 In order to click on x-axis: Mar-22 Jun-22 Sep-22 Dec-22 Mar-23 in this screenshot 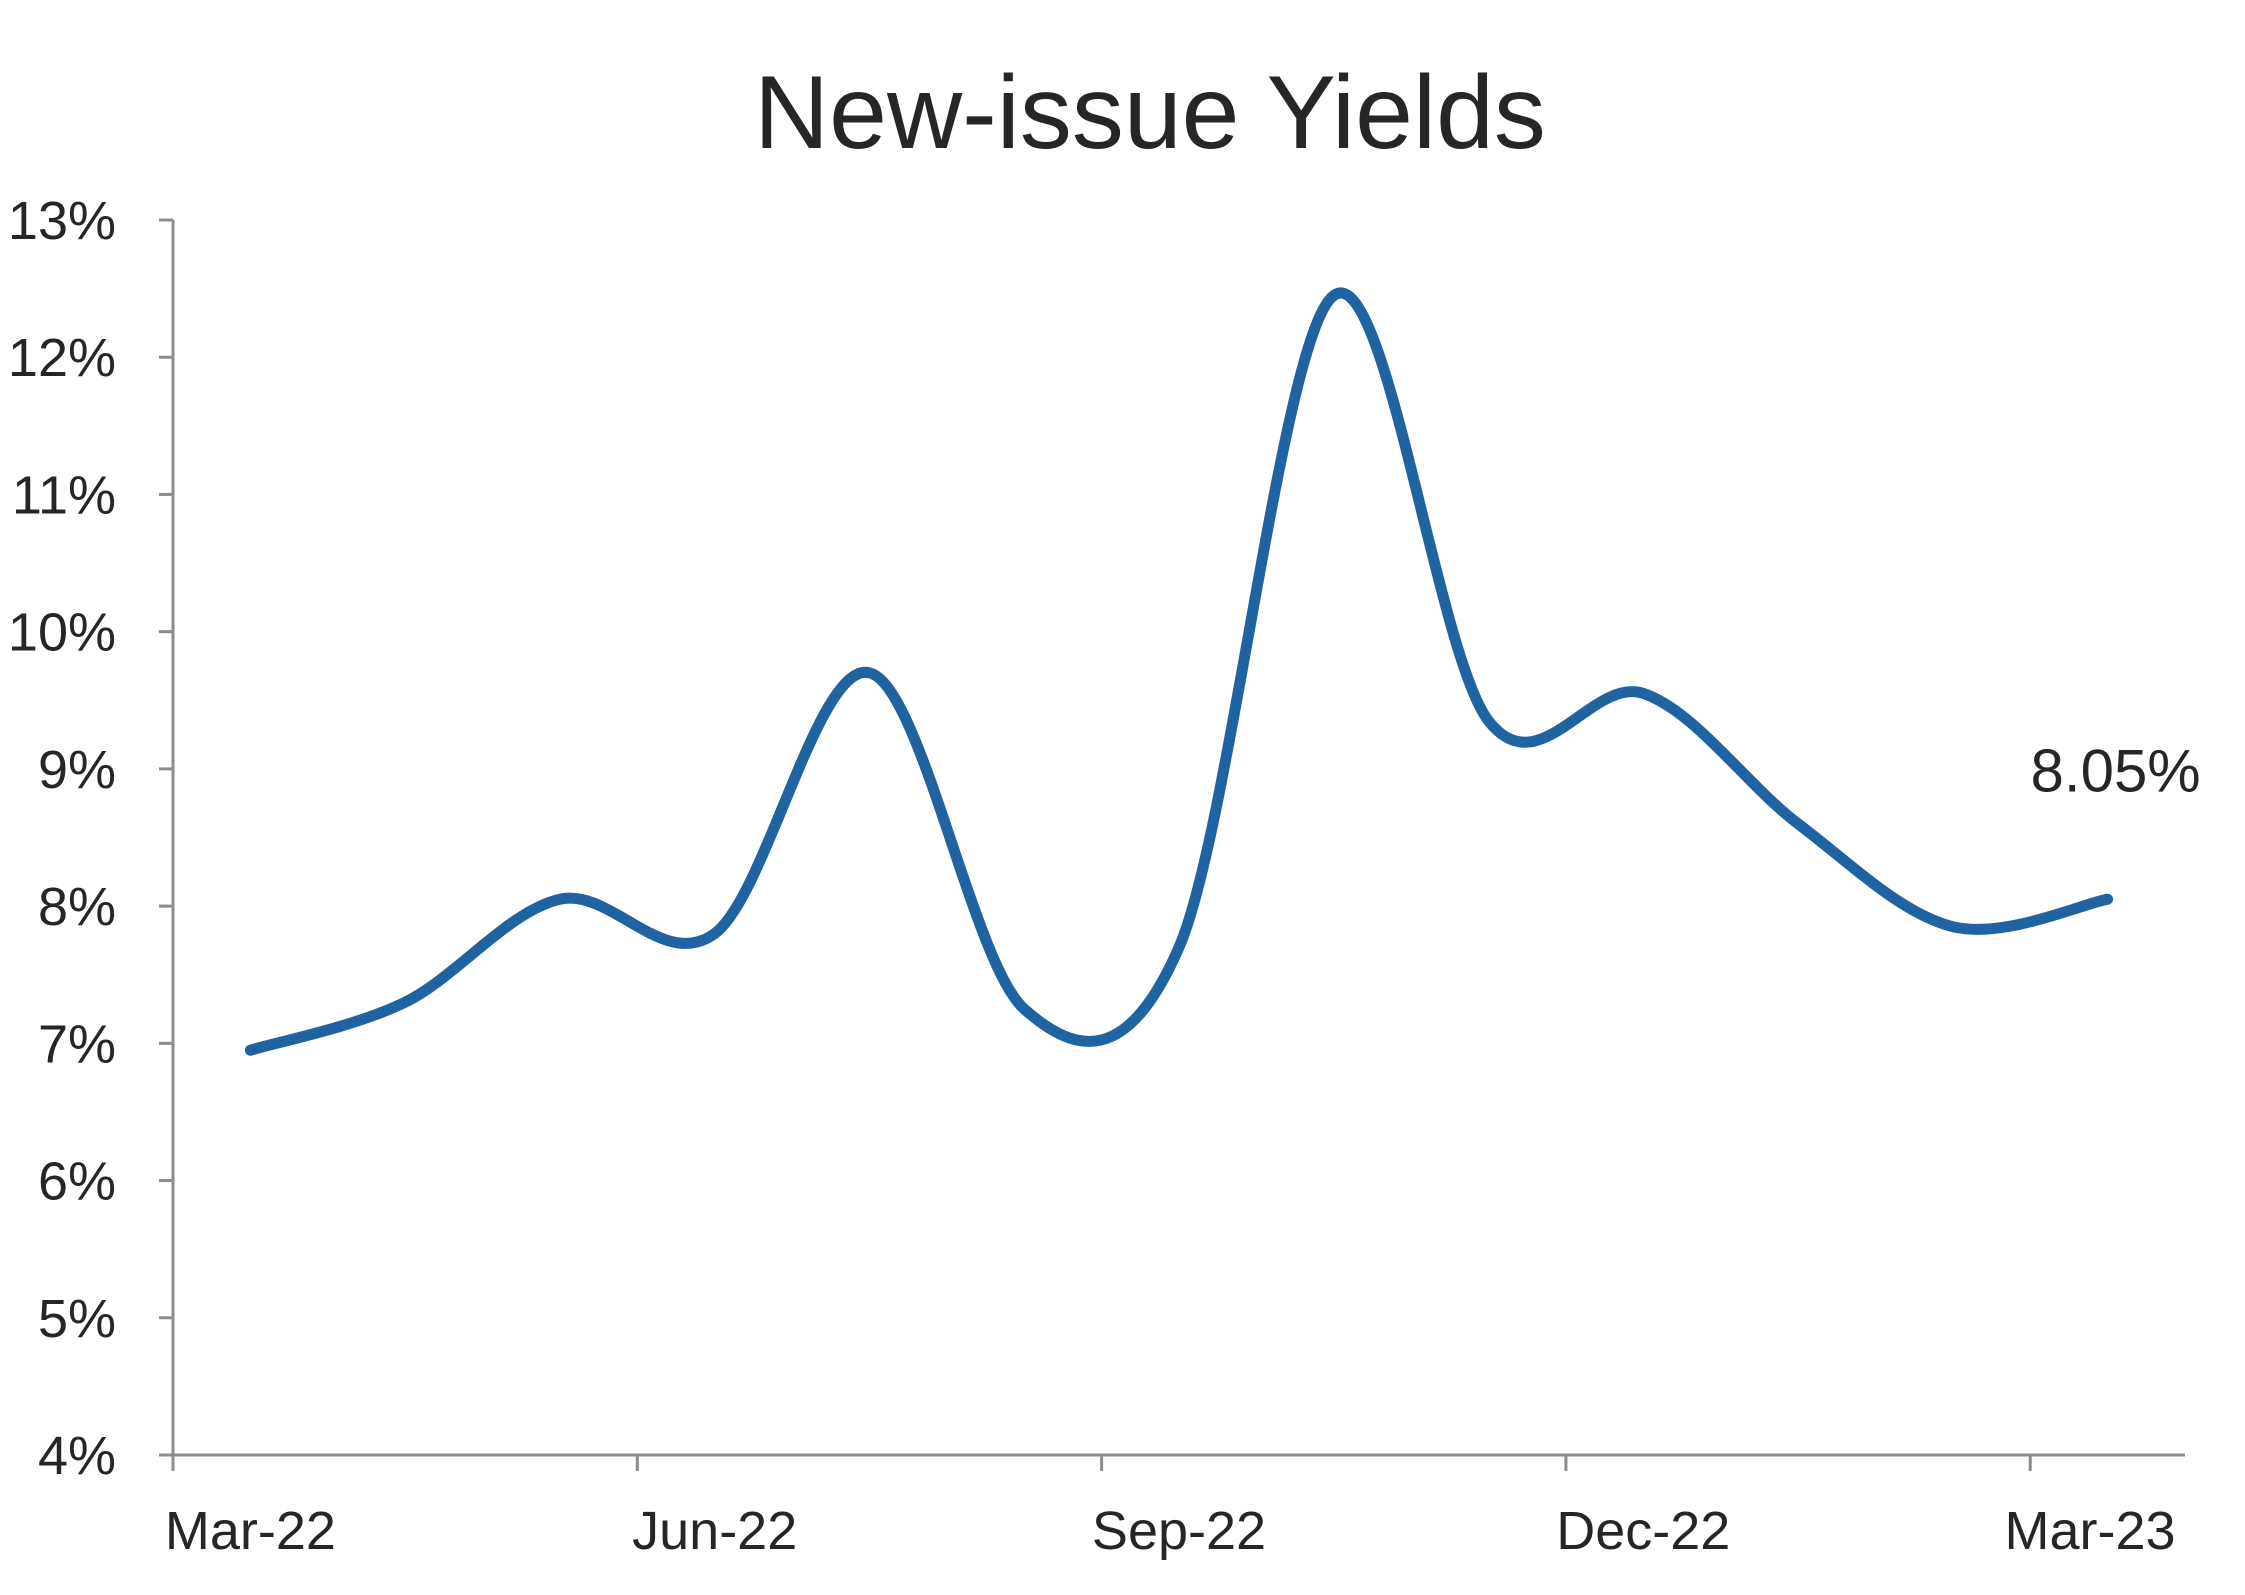, I will do `click(1175, 1507)`.